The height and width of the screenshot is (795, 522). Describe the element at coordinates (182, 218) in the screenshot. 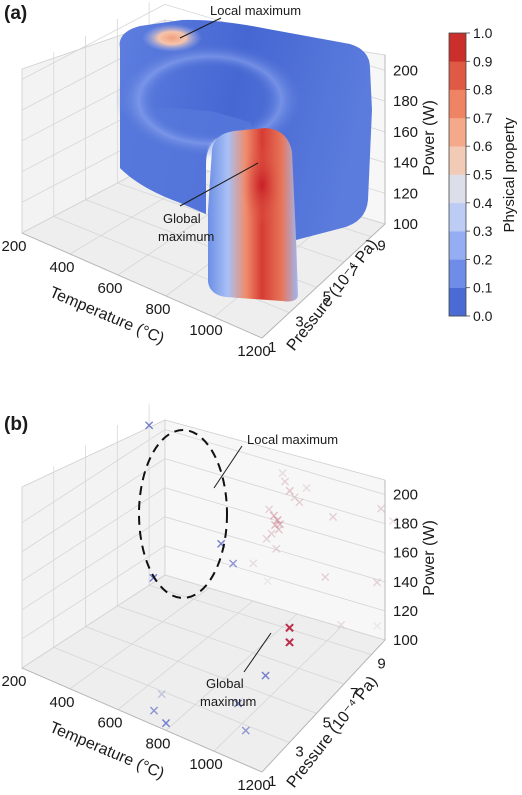

I see `global-max-label-line1: Global` at that location.